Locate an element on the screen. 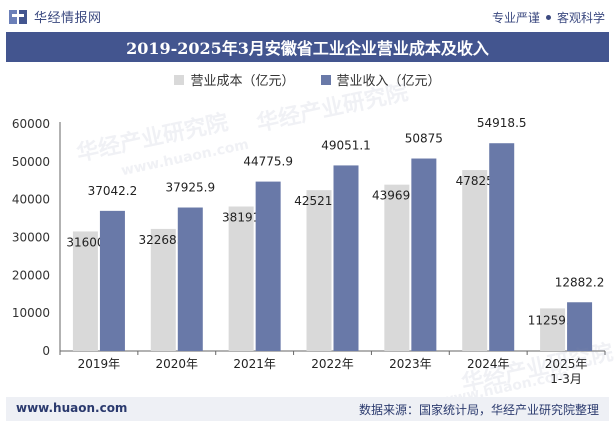 This screenshot has height=427, width=615. legend-item-revenue: 营业收入（亿元） is located at coordinates (380, 79).